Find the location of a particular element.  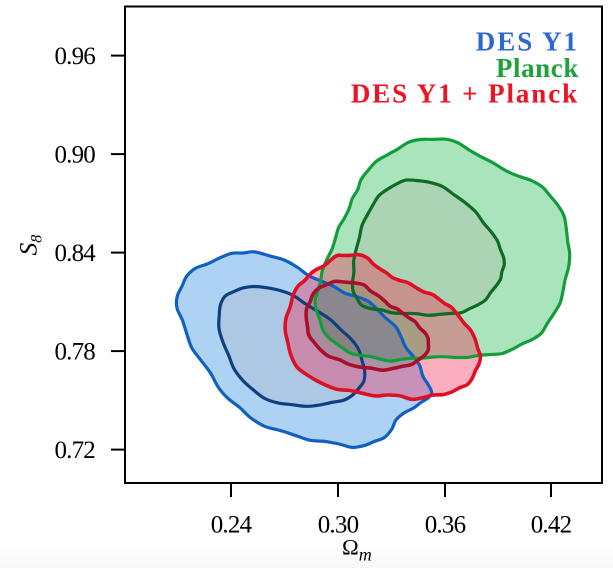

svg-text: DES Y1 is located at coordinates (527, 42).